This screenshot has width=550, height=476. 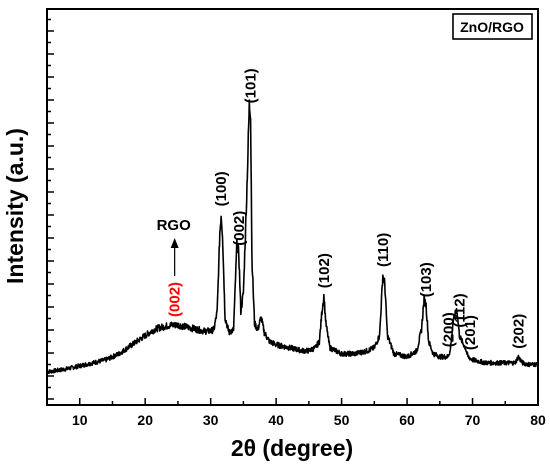 I want to click on x-tick-label: 40, so click(x=276, y=420).